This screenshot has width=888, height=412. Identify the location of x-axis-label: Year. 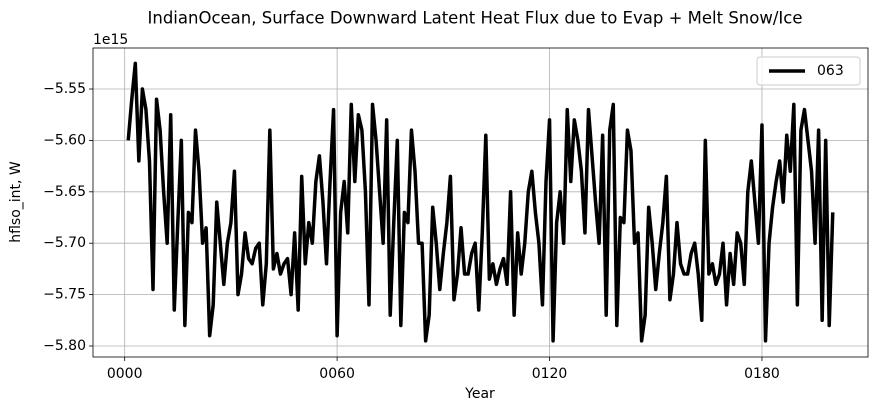
(479, 394).